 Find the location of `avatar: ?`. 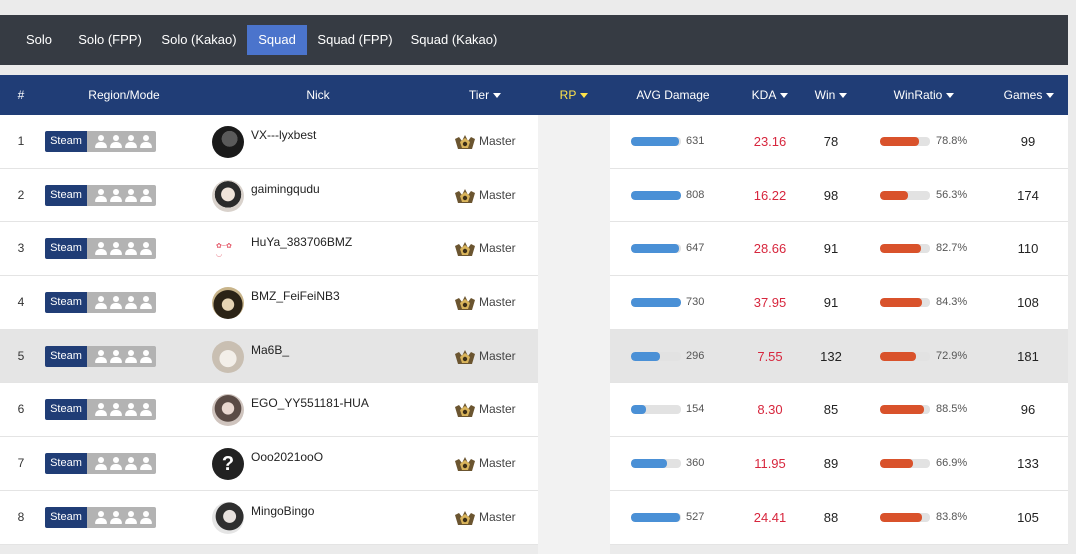

avatar: ? is located at coordinates (228, 464).